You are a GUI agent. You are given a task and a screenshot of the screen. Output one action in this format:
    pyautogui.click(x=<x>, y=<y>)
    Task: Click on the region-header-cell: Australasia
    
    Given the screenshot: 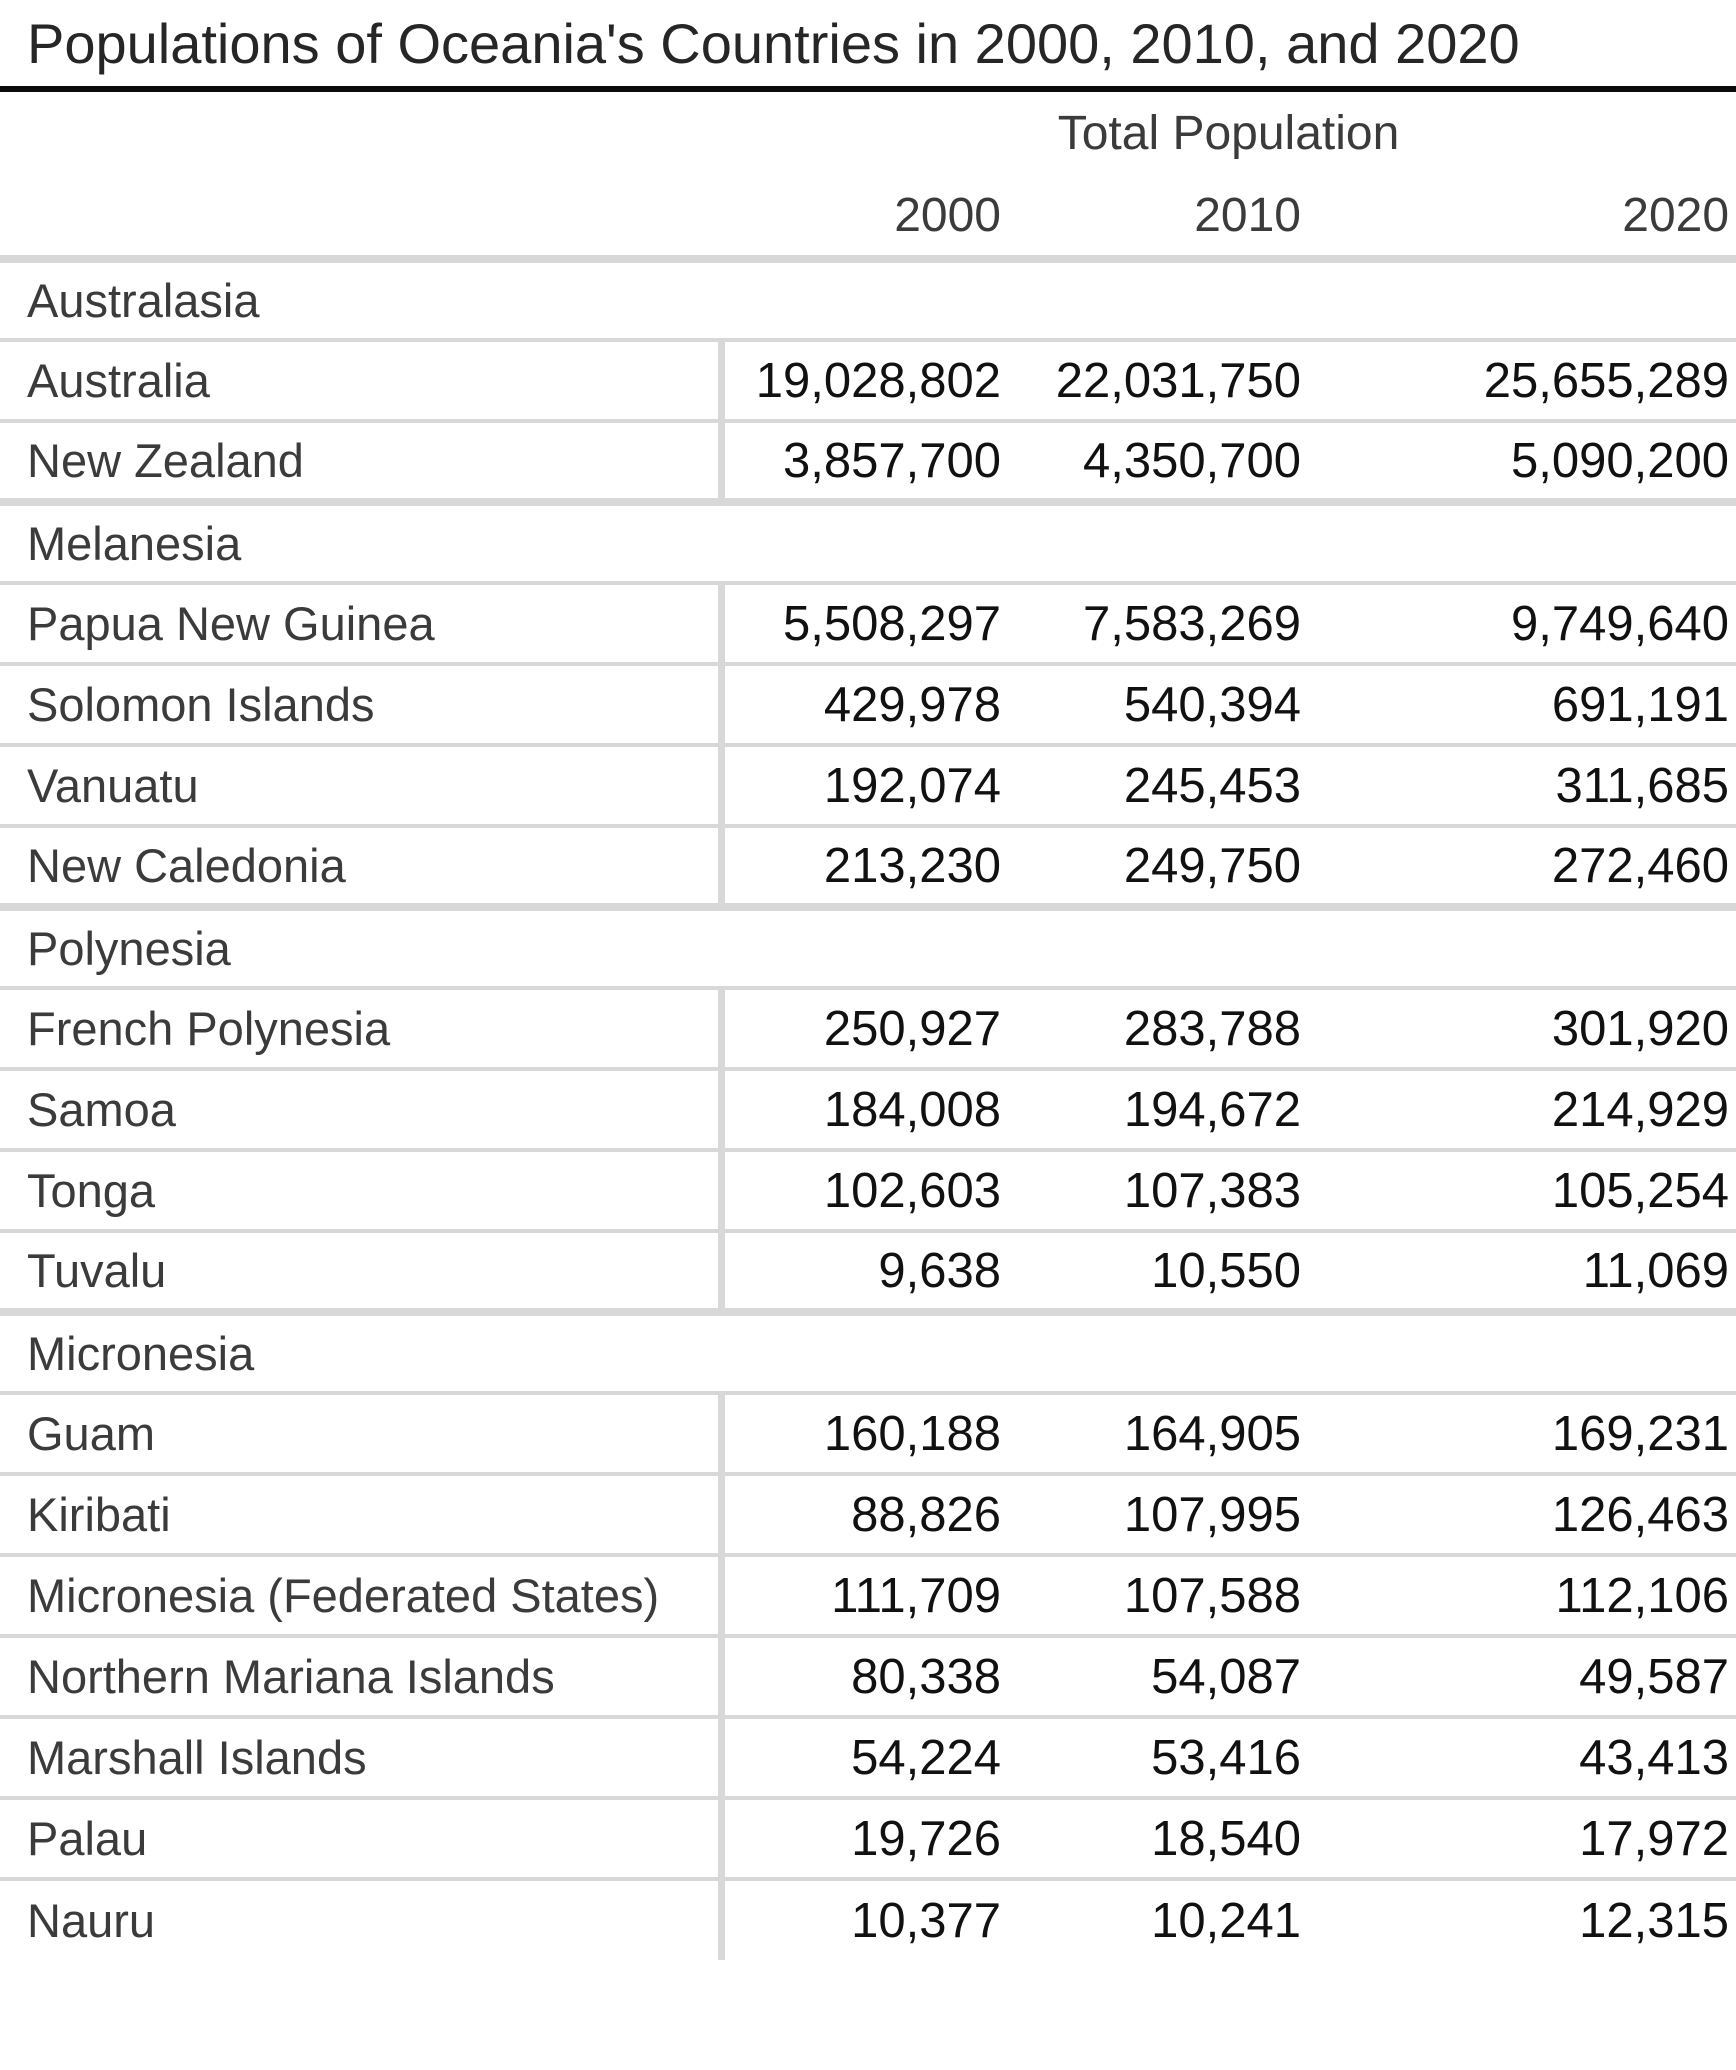 What is the action you would take?
    pyautogui.click(x=868, y=297)
    